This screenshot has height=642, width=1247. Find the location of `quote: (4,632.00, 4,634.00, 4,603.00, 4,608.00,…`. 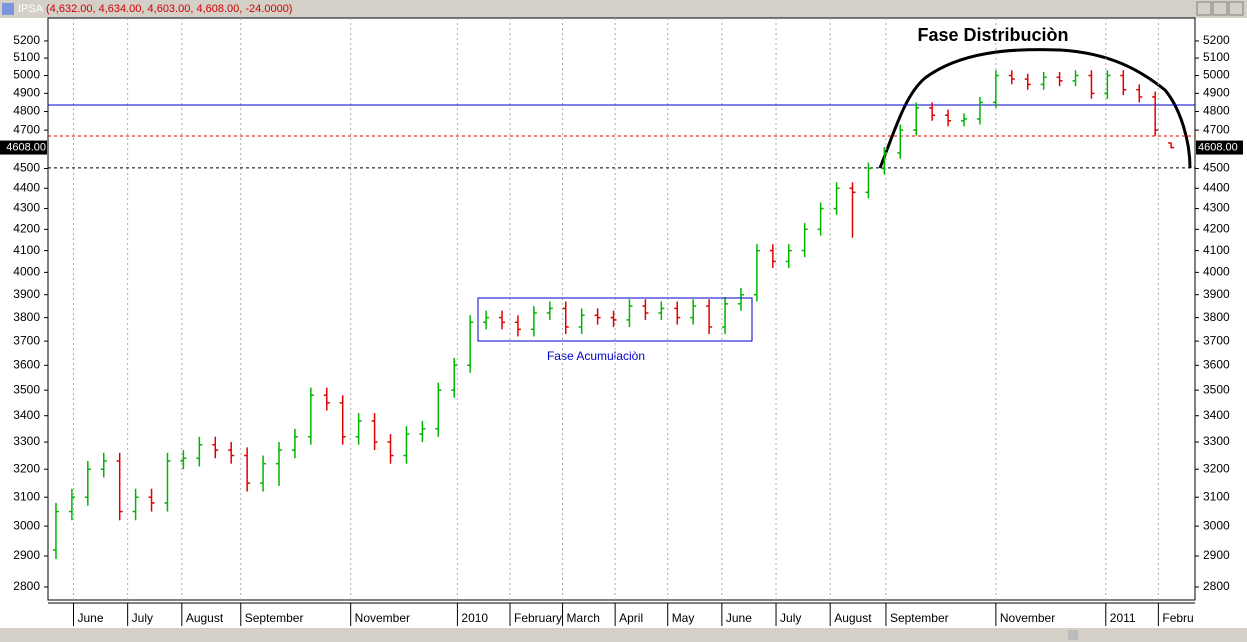

quote: (4,632.00, 4,634.00, 4,603.00, 4,608.00,… is located at coordinates (169, 9).